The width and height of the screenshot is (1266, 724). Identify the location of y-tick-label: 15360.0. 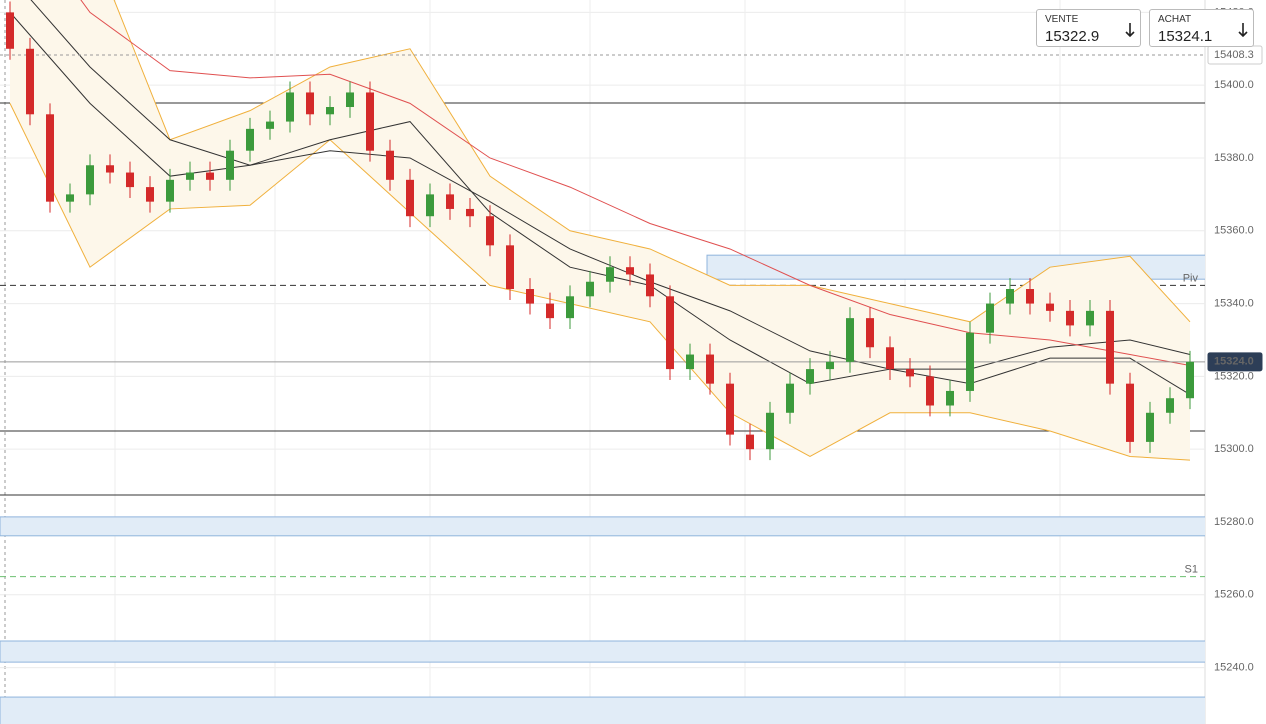
(1234, 231).